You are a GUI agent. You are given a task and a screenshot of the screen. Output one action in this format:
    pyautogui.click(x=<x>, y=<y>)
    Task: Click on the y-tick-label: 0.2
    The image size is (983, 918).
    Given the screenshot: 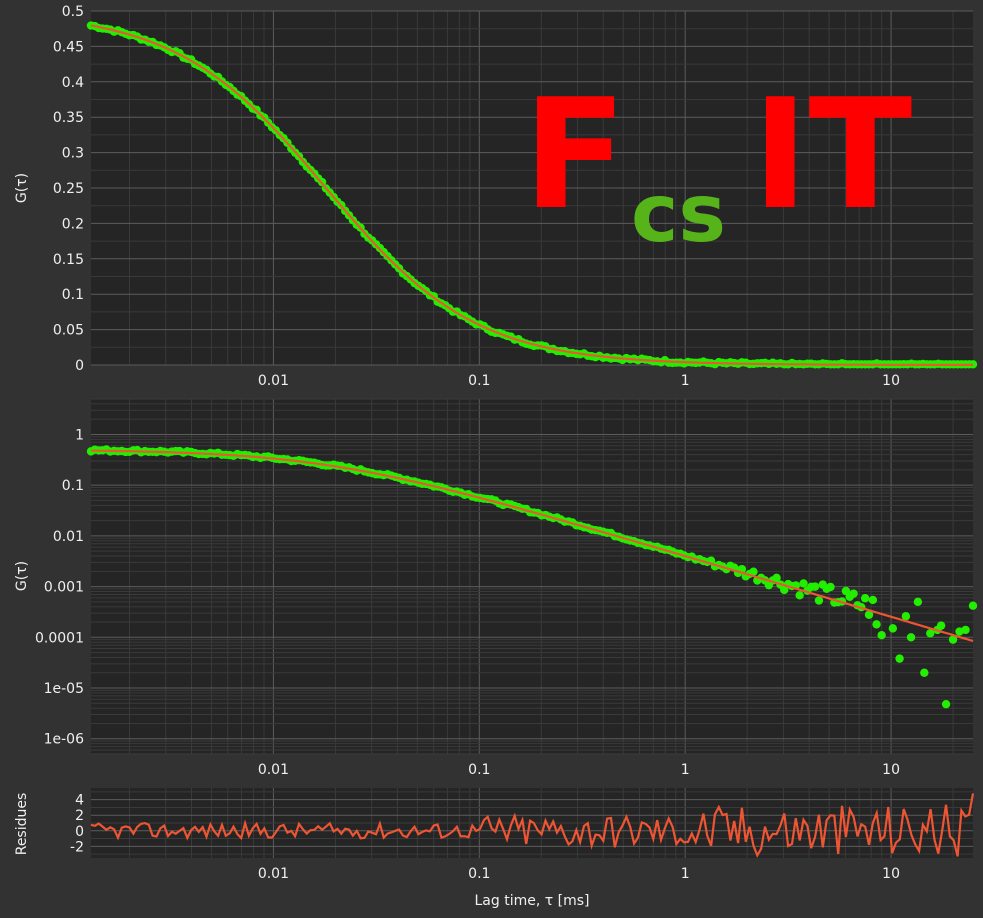 What is the action you would take?
    pyautogui.click(x=73, y=224)
    